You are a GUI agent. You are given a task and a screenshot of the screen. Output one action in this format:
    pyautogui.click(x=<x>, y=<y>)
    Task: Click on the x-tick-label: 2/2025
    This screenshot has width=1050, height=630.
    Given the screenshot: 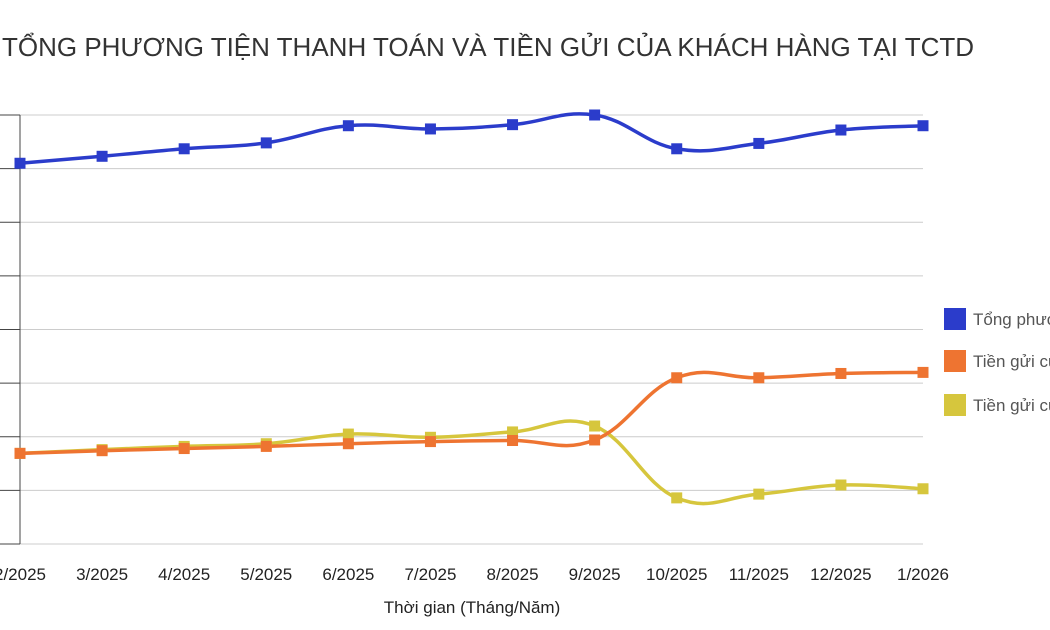 What is the action you would take?
    pyautogui.click(x=23, y=574)
    